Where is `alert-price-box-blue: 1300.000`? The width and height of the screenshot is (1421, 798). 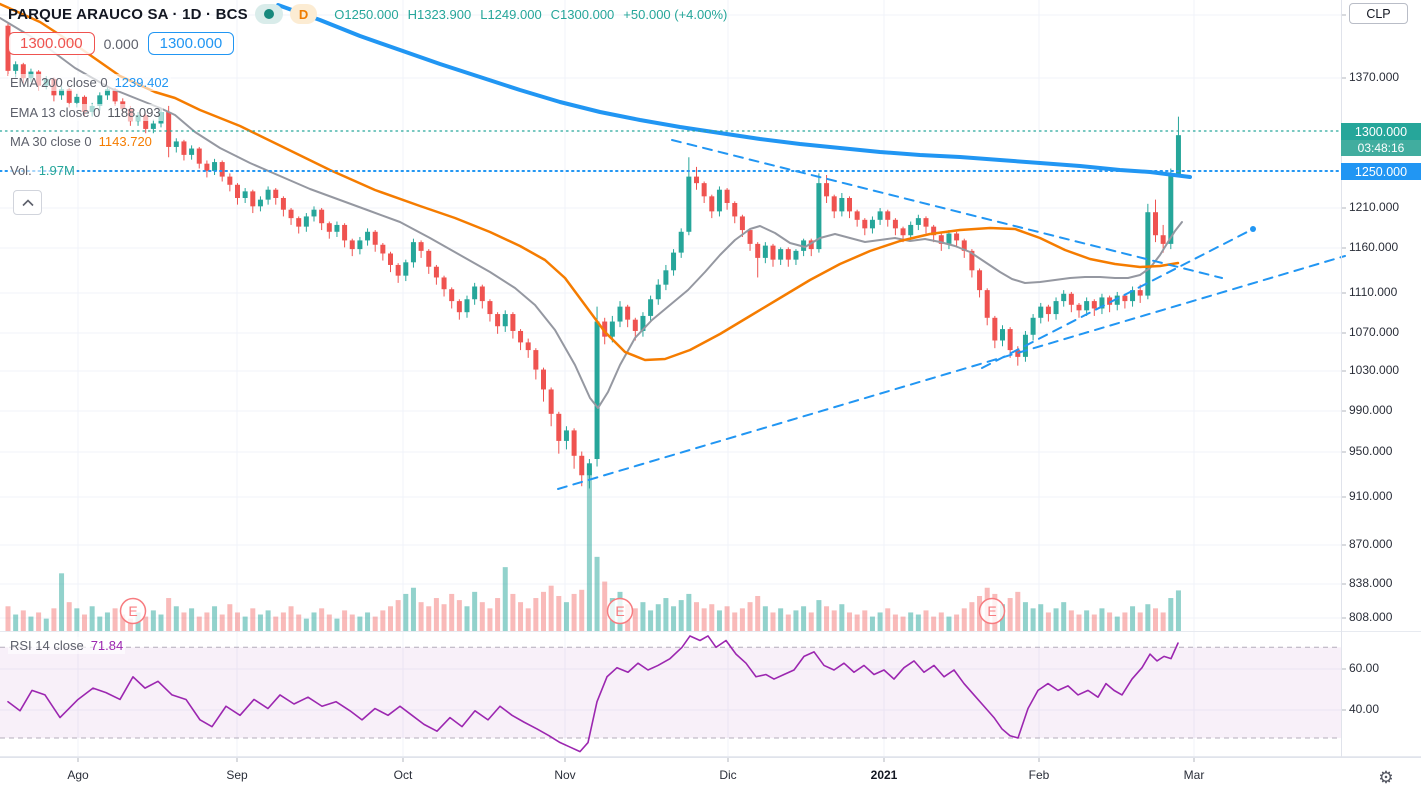
alert-price-box-blue: 1300.000 is located at coordinates (191, 43).